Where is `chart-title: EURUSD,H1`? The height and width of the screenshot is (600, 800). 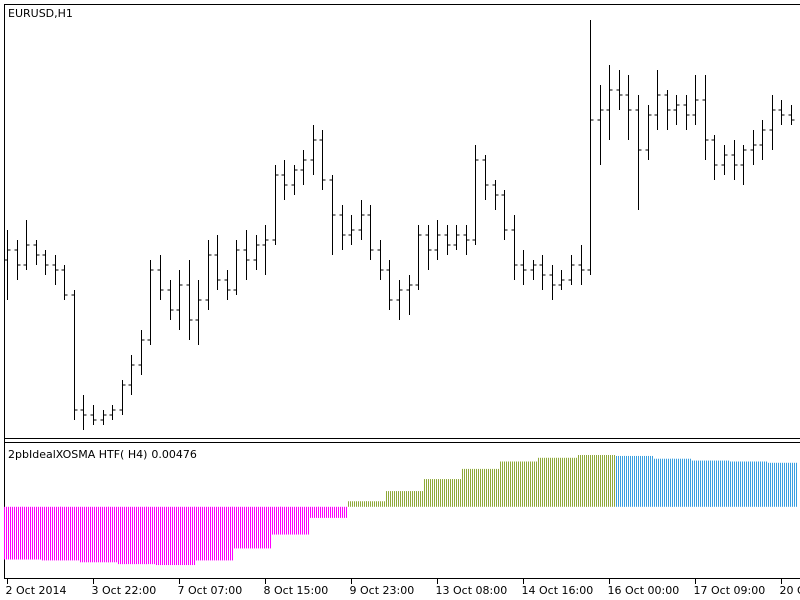 chart-title: EURUSD,H1 is located at coordinates (40, 13).